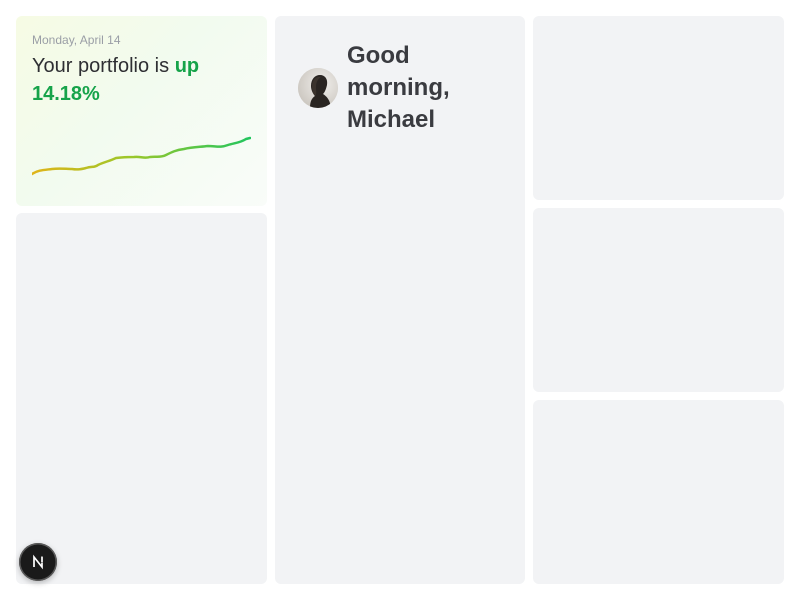 This screenshot has width=800, height=600. I want to click on date-label: Monday, April 14, so click(76, 40).